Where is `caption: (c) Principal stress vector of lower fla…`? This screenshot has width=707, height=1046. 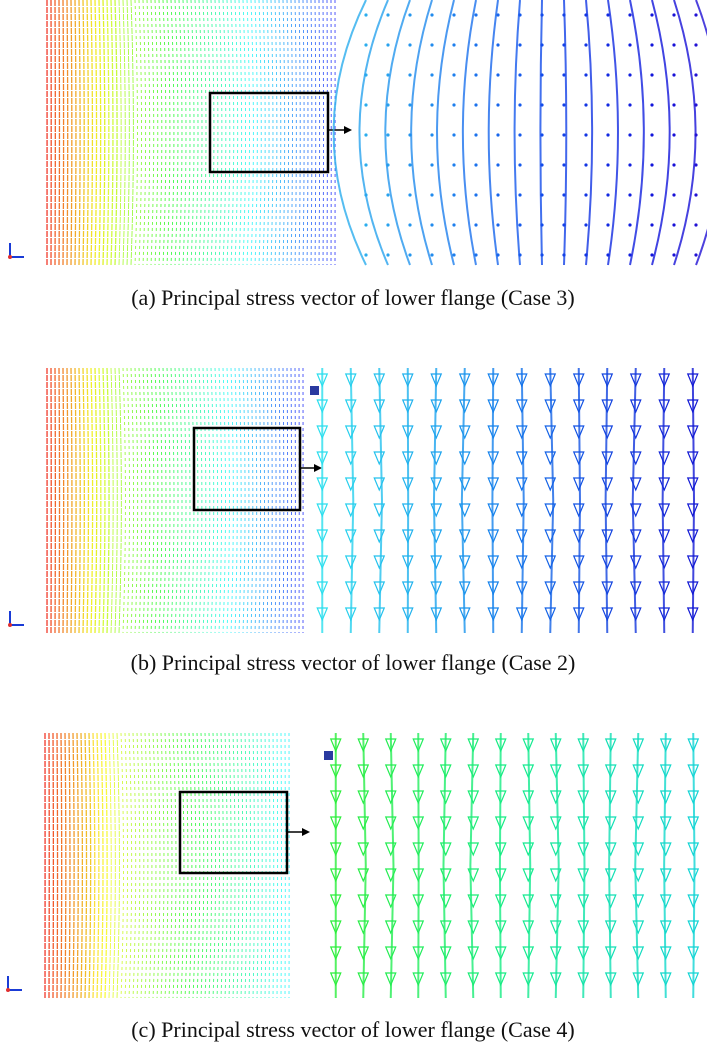 caption: (c) Principal stress vector of lower fla… is located at coordinates (353, 1029).